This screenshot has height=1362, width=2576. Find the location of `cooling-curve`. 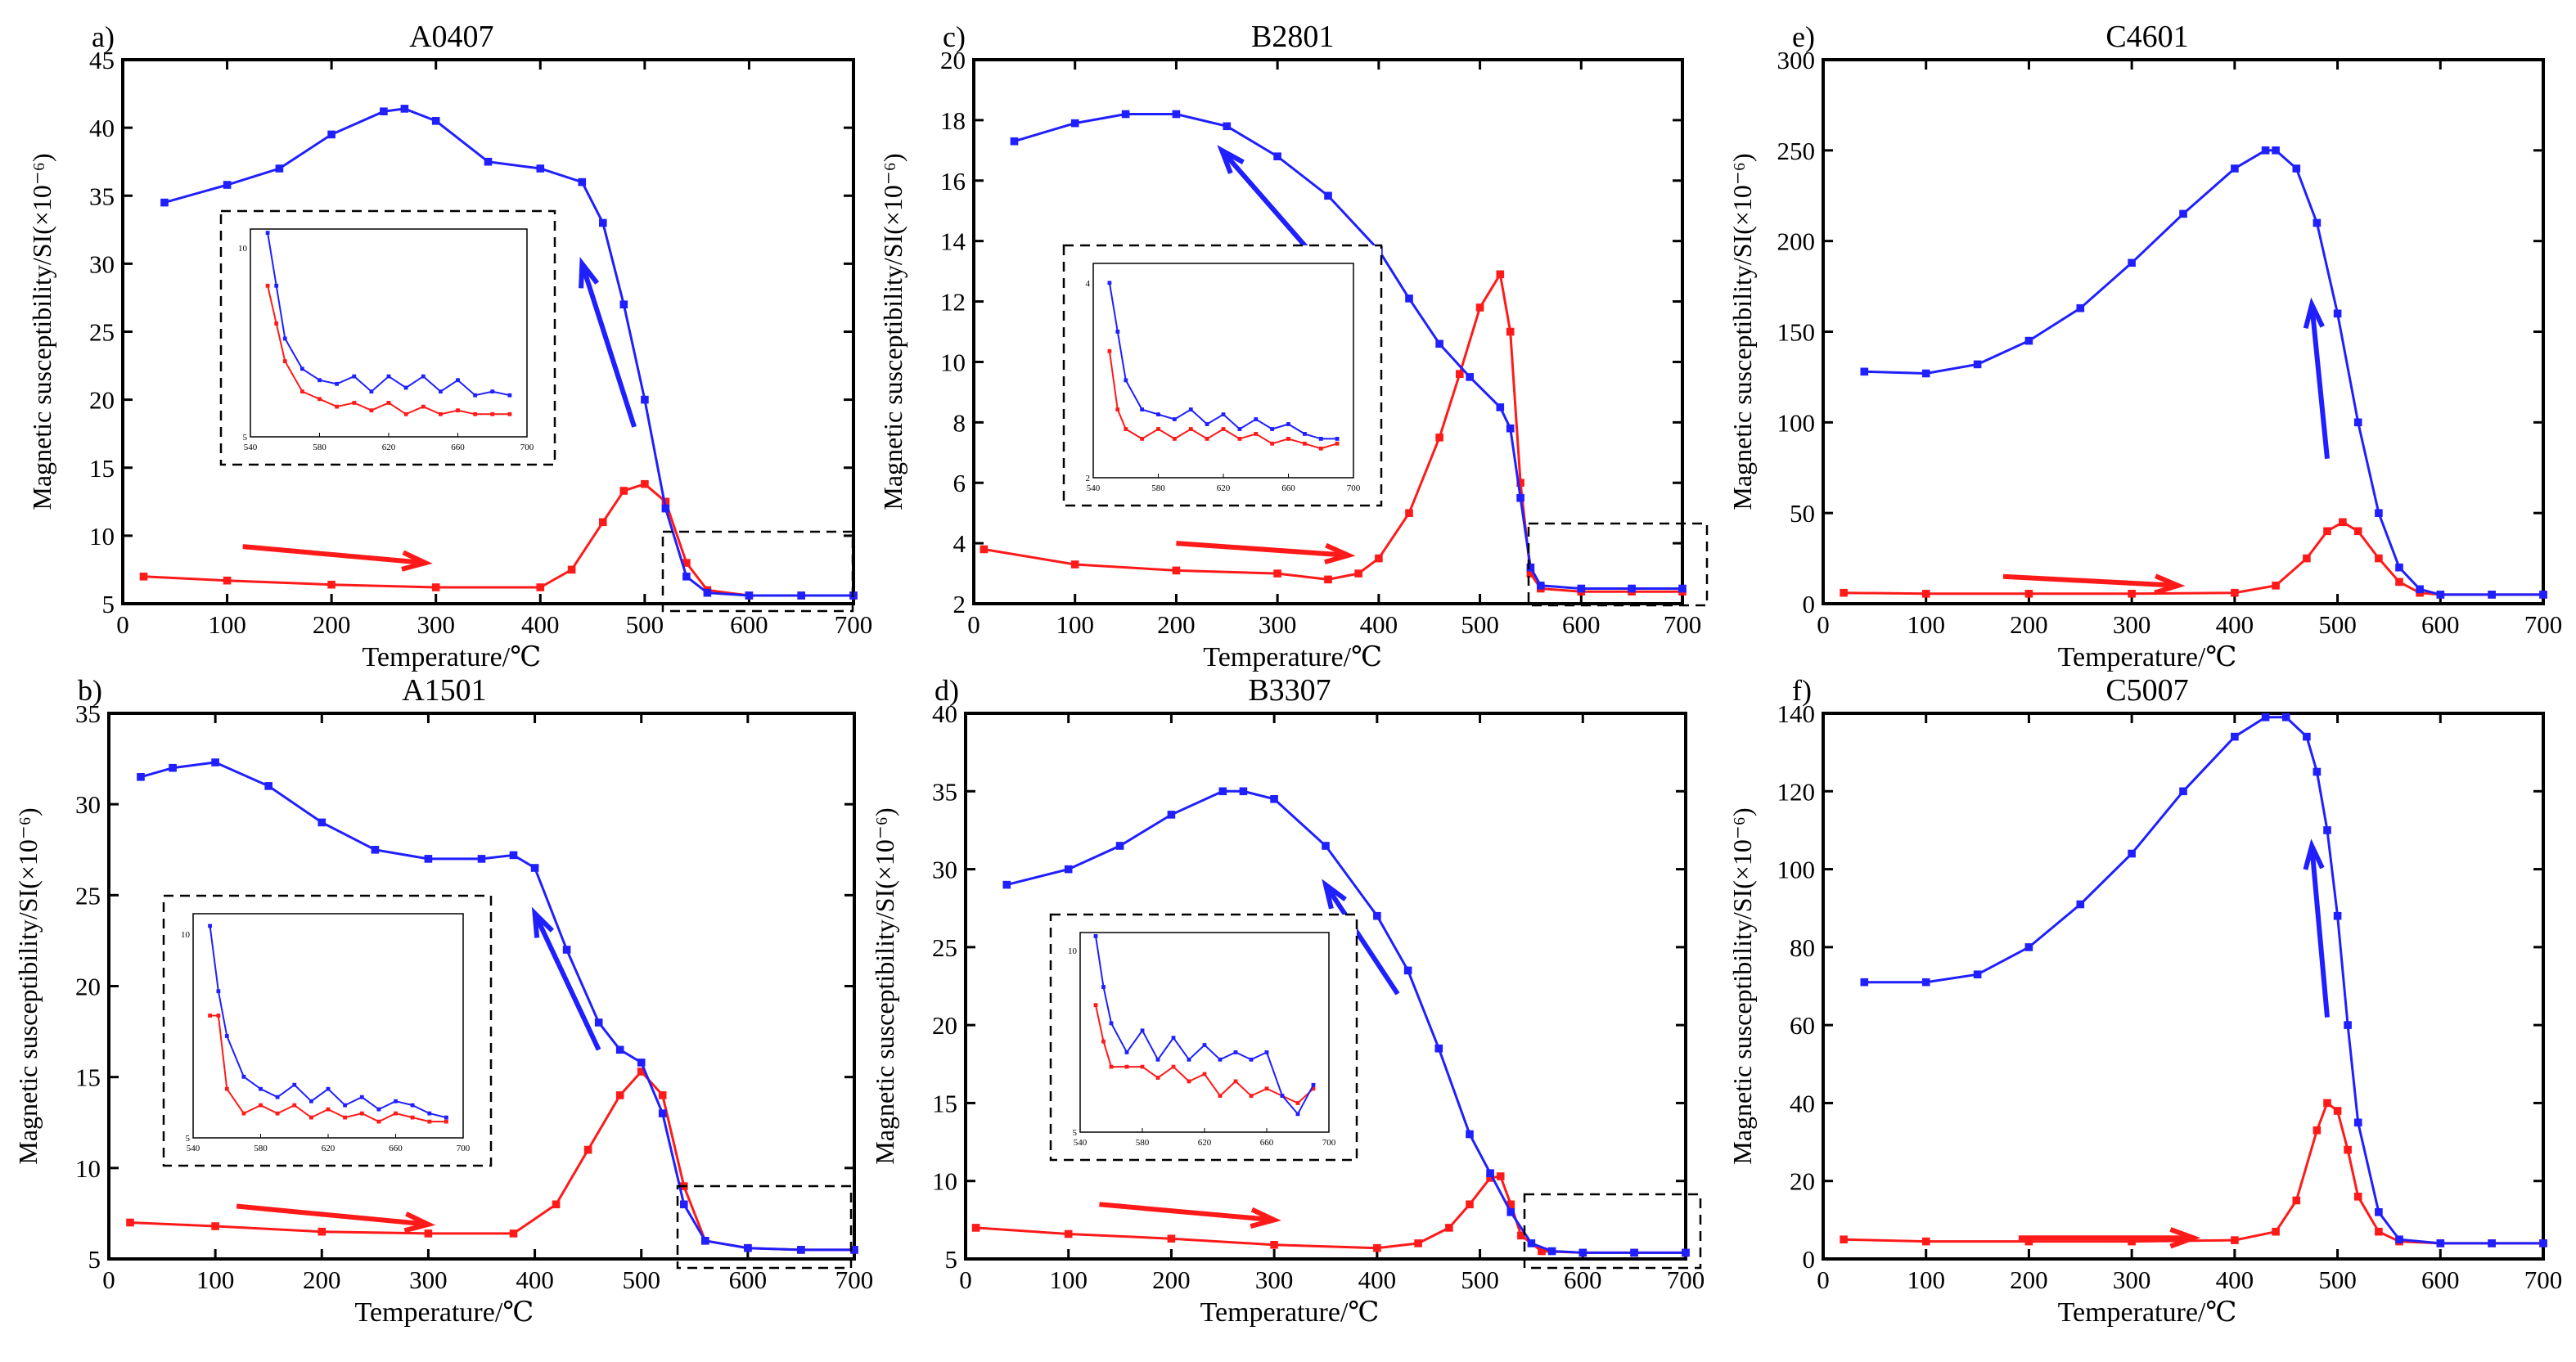

cooling-curve is located at coordinates (497, 1006).